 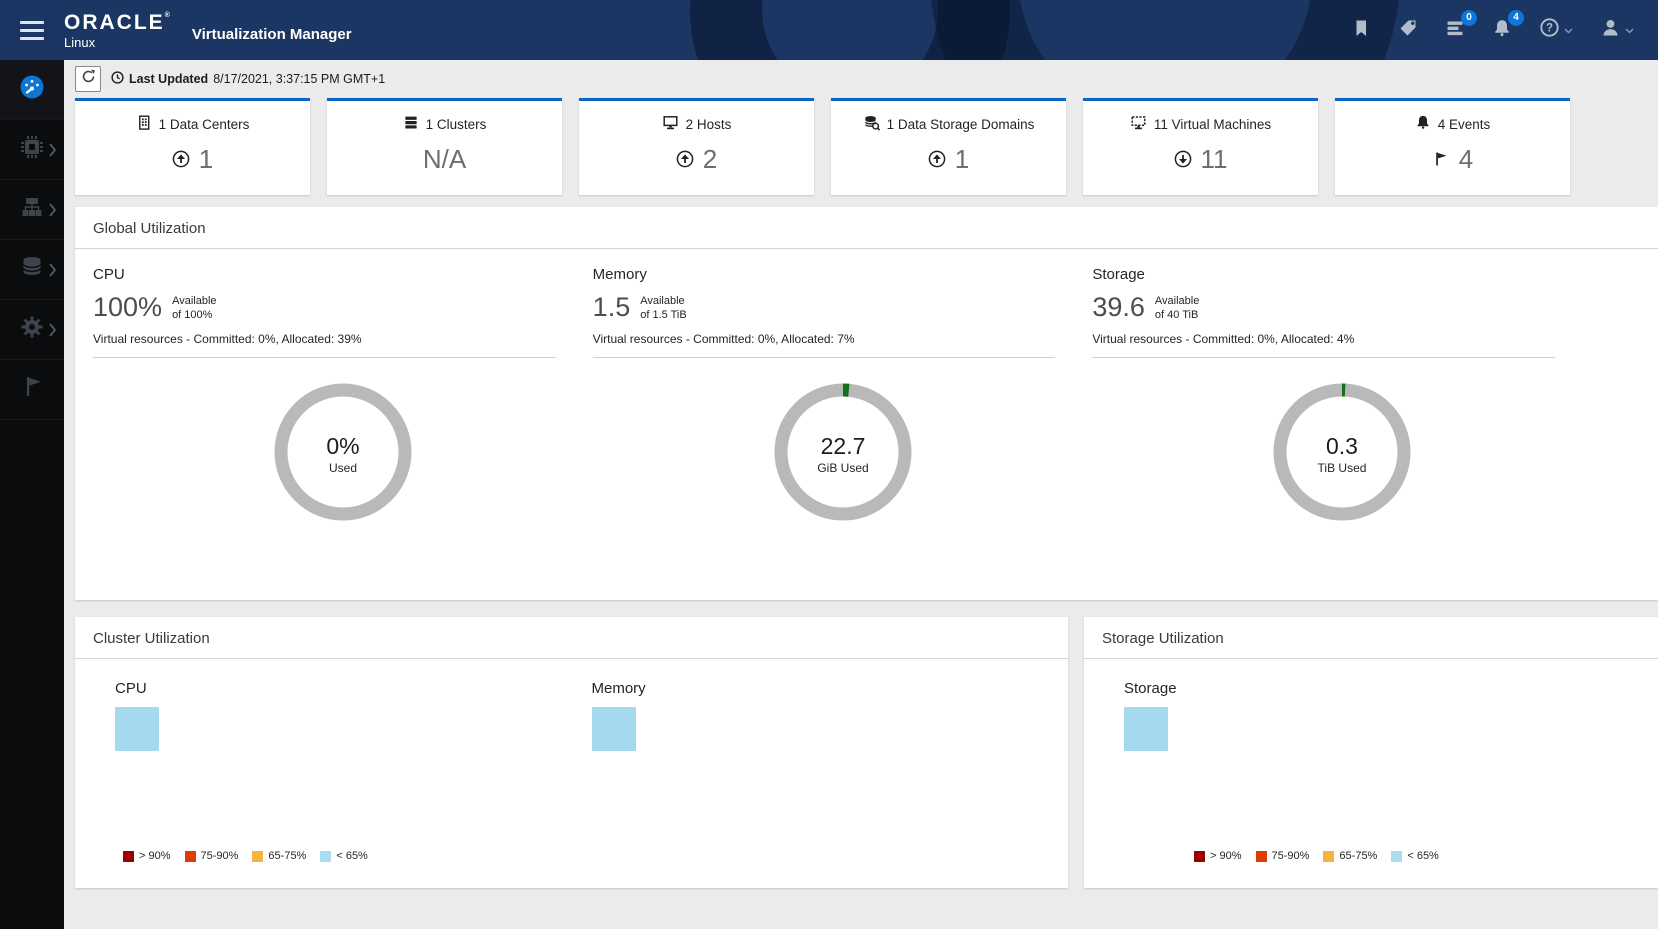 I want to click on tasks-button: 0, so click(x=1461, y=26).